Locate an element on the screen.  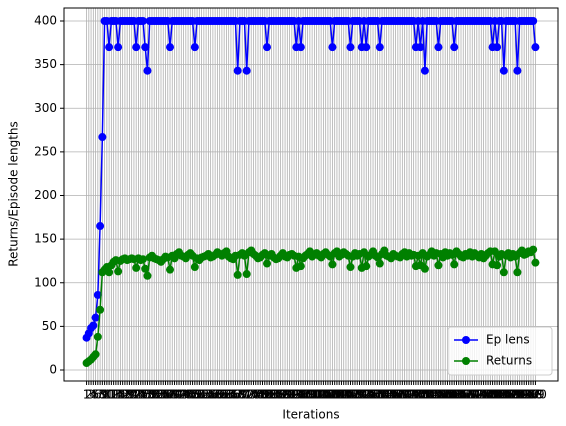
x-tick-label: 15 is located at coordinates (117, 395).